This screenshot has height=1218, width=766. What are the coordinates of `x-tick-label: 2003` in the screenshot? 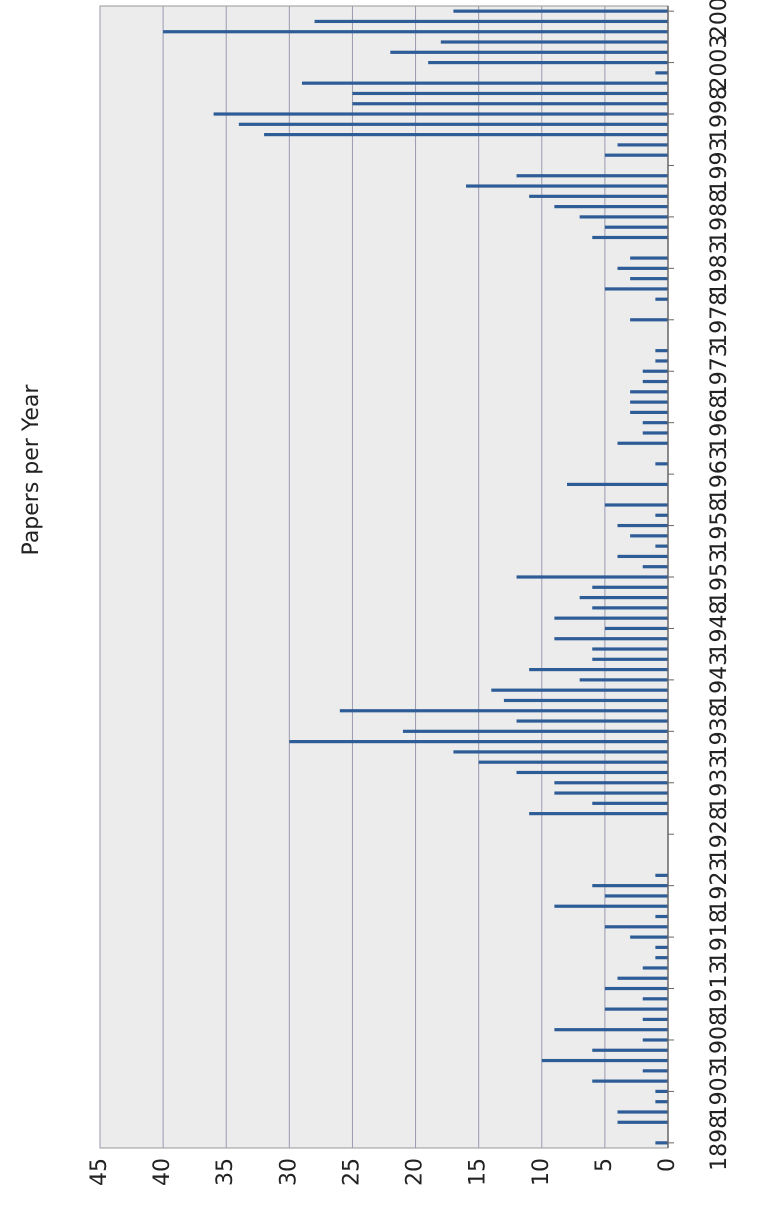 It's located at (719, 63).